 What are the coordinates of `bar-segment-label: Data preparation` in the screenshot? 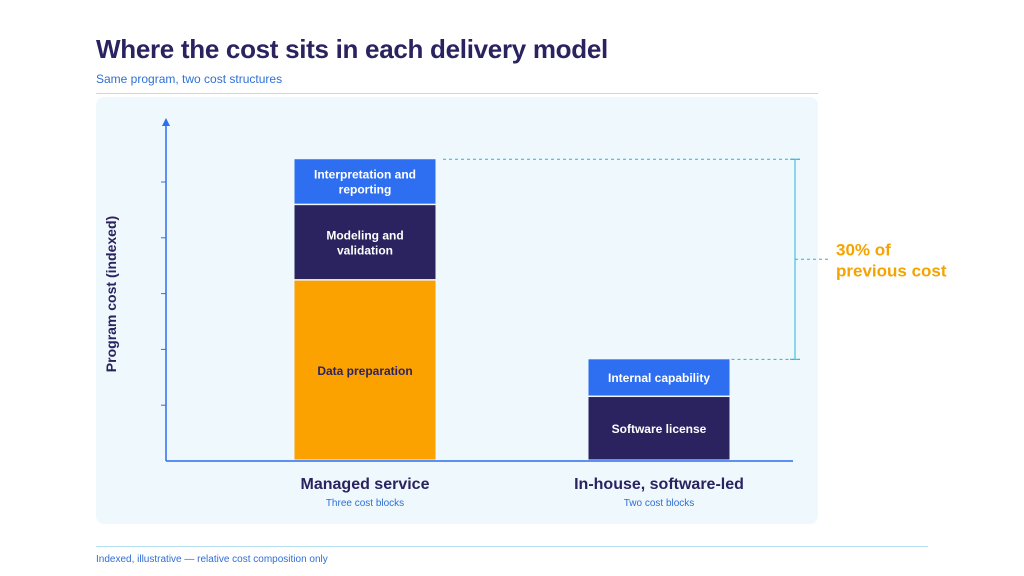 It's located at (364, 371).